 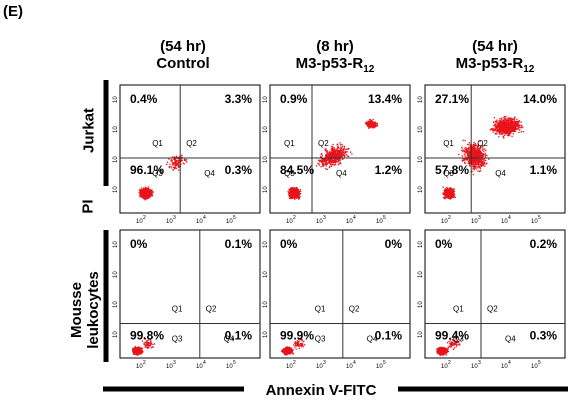 What do you see at coordinates (323, 143) in the screenshot?
I see `quadrant-name: Q2` at bounding box center [323, 143].